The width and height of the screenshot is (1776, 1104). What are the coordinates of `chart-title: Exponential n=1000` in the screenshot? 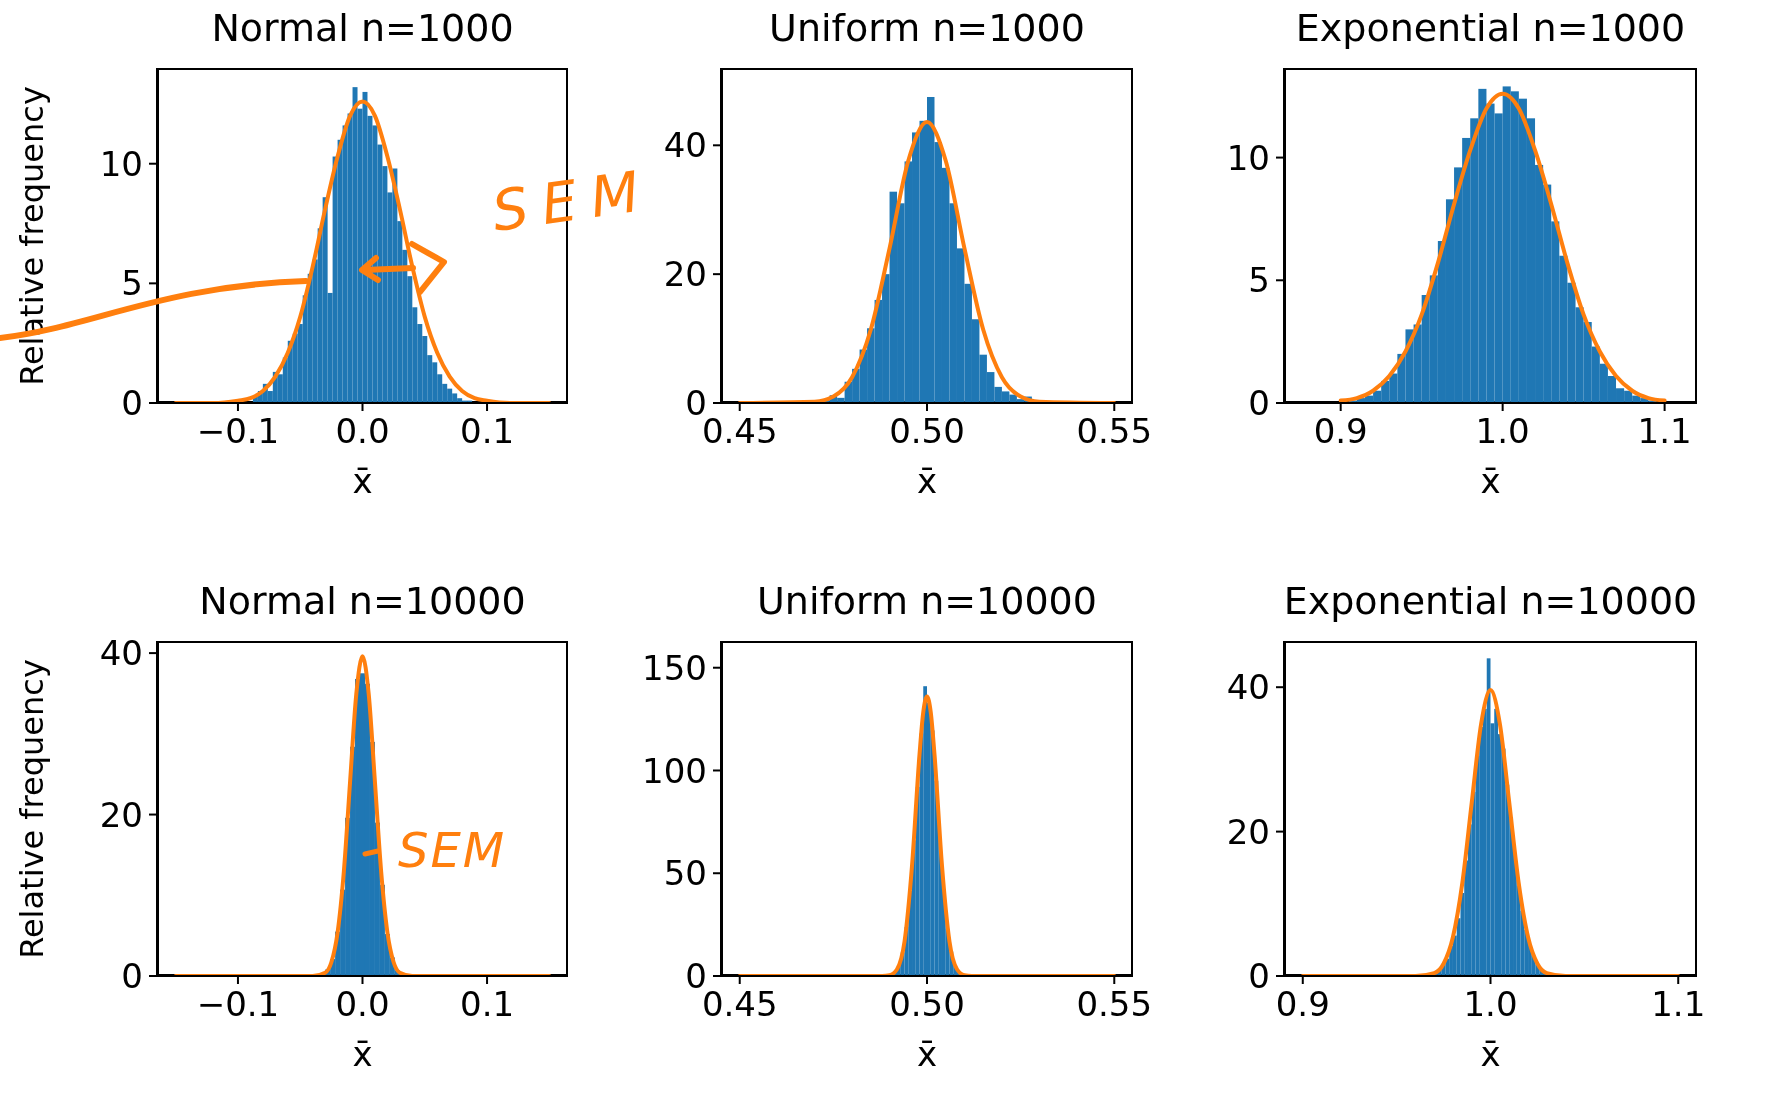 It's located at (1490, 28).